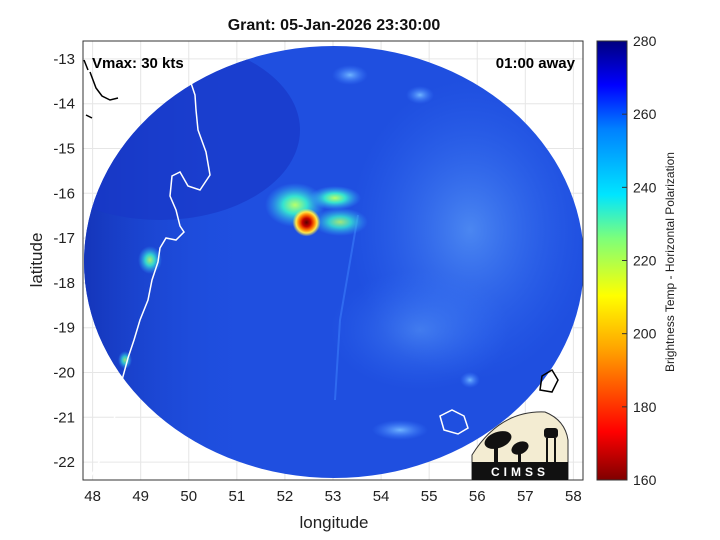  What do you see at coordinates (454, 422) in the screenshot?
I see `reunion-outline` at bounding box center [454, 422].